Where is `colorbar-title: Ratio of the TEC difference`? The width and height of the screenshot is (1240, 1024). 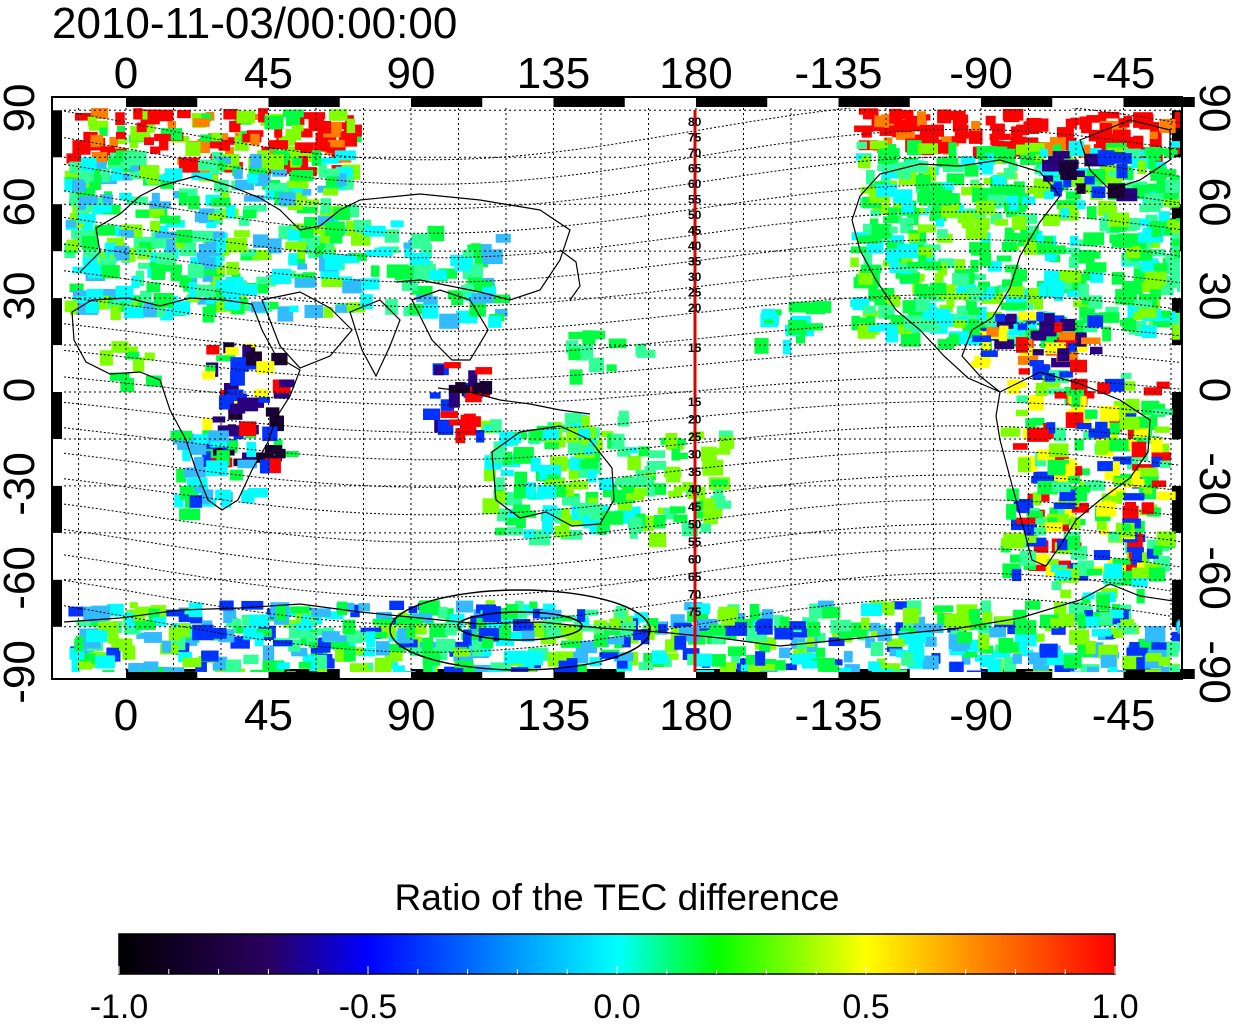 colorbar-title: Ratio of the TEC difference is located at coordinates (617, 897).